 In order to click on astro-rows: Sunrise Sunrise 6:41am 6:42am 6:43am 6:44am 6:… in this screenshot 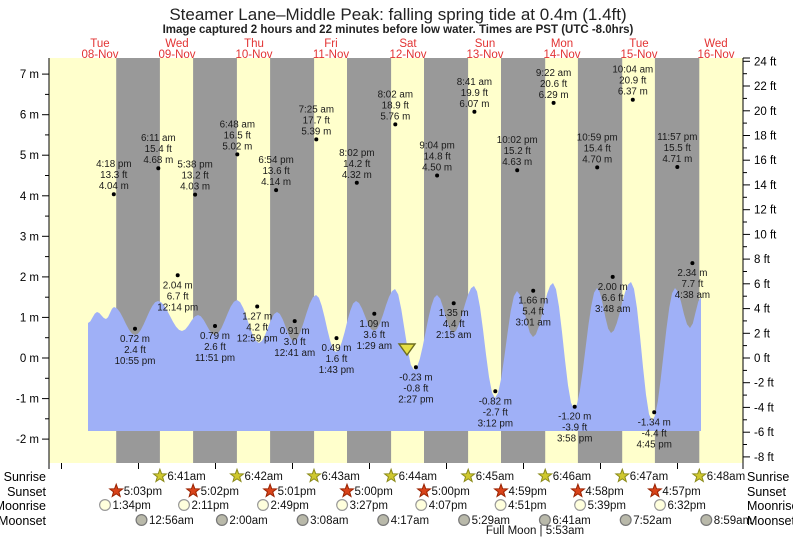, I will do `click(396, 502)`.